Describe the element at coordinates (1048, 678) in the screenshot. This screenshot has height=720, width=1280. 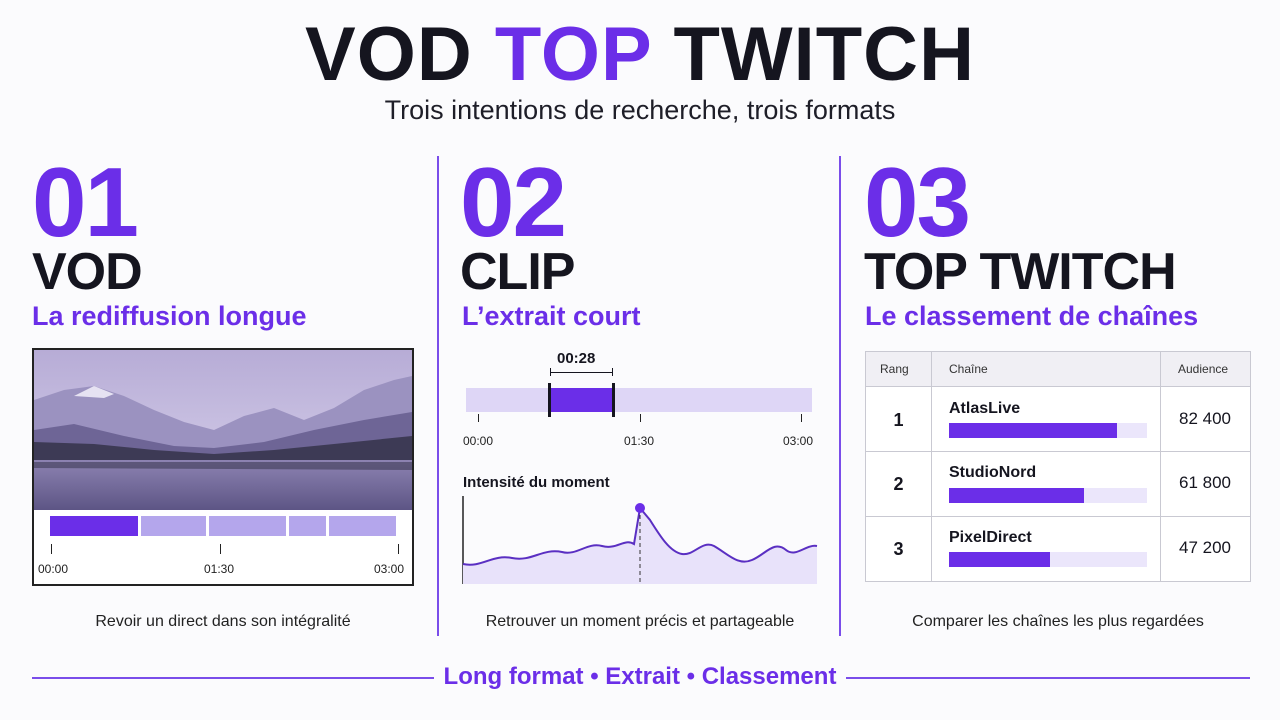
I see `footer-line-right` at that location.